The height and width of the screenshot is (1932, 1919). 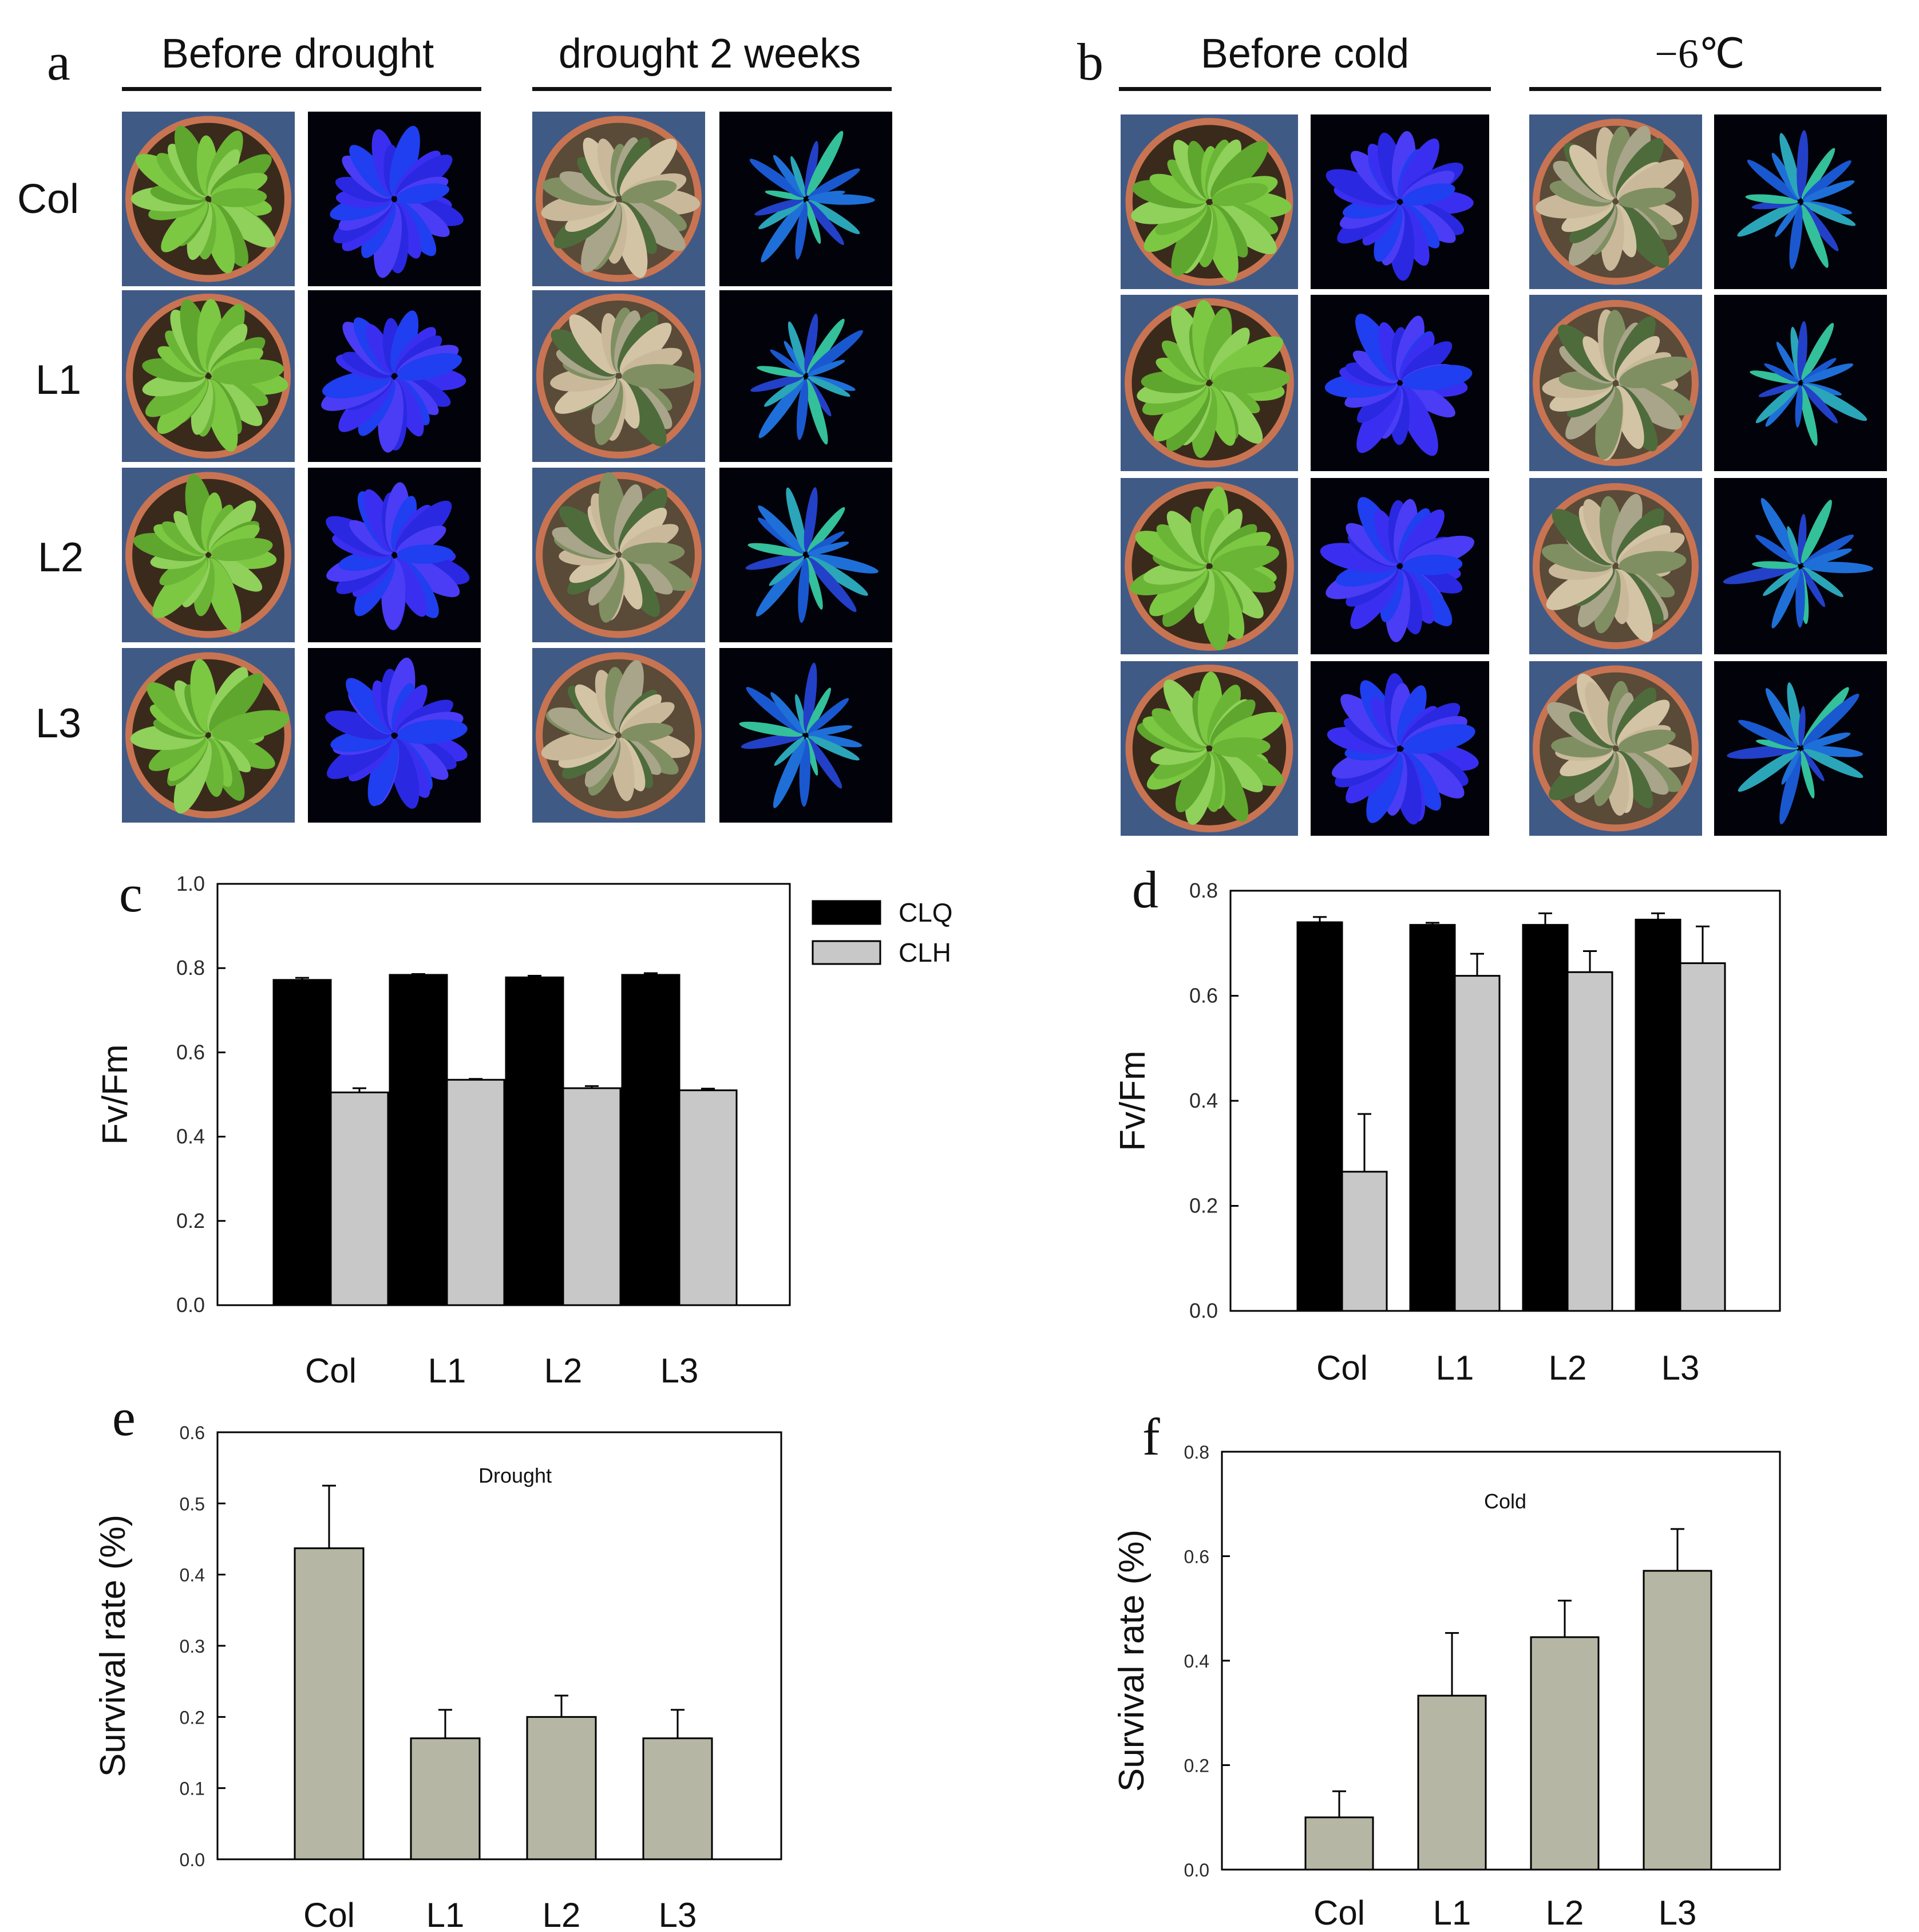 I want to click on condition-label-before-drought: Before drought, so click(x=298, y=54).